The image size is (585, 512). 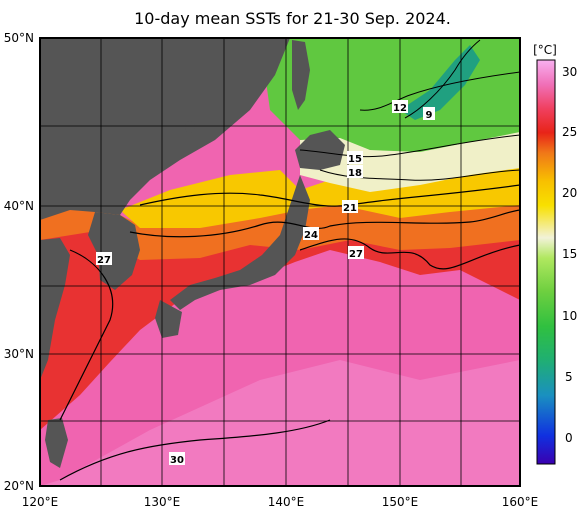 What do you see at coordinates (569, 132) in the screenshot?
I see `colorbar-tick-25: 25` at bounding box center [569, 132].